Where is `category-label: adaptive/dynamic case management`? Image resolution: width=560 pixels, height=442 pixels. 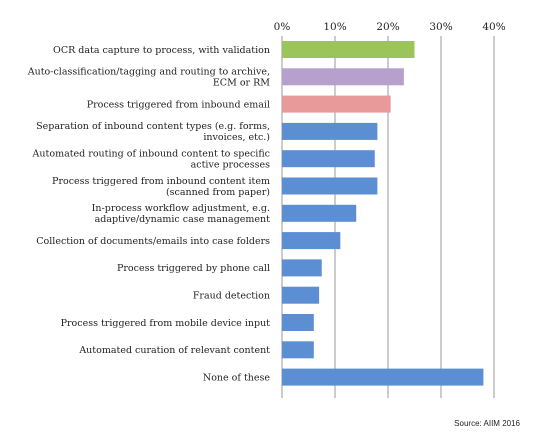
category-label: adaptive/dynamic case management is located at coordinates (183, 219).